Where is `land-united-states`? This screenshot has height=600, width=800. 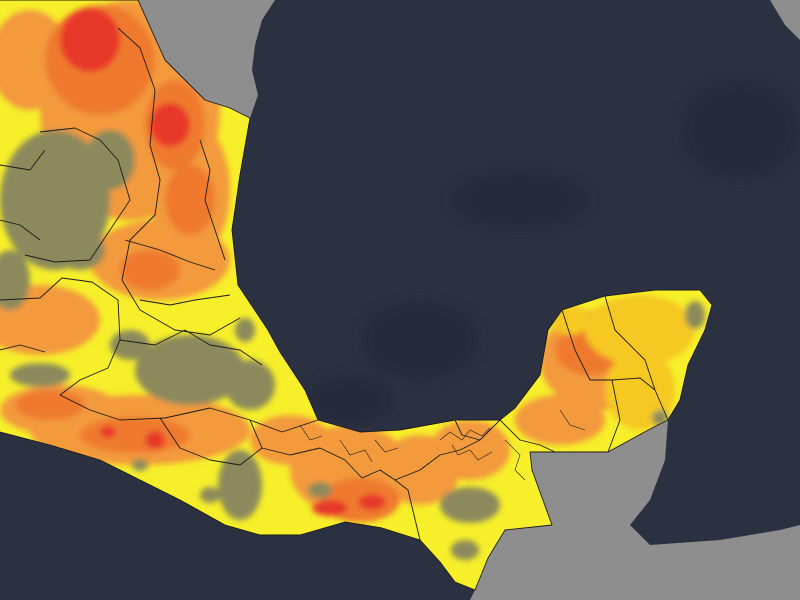
land-united-states is located at coordinates (205, 59).